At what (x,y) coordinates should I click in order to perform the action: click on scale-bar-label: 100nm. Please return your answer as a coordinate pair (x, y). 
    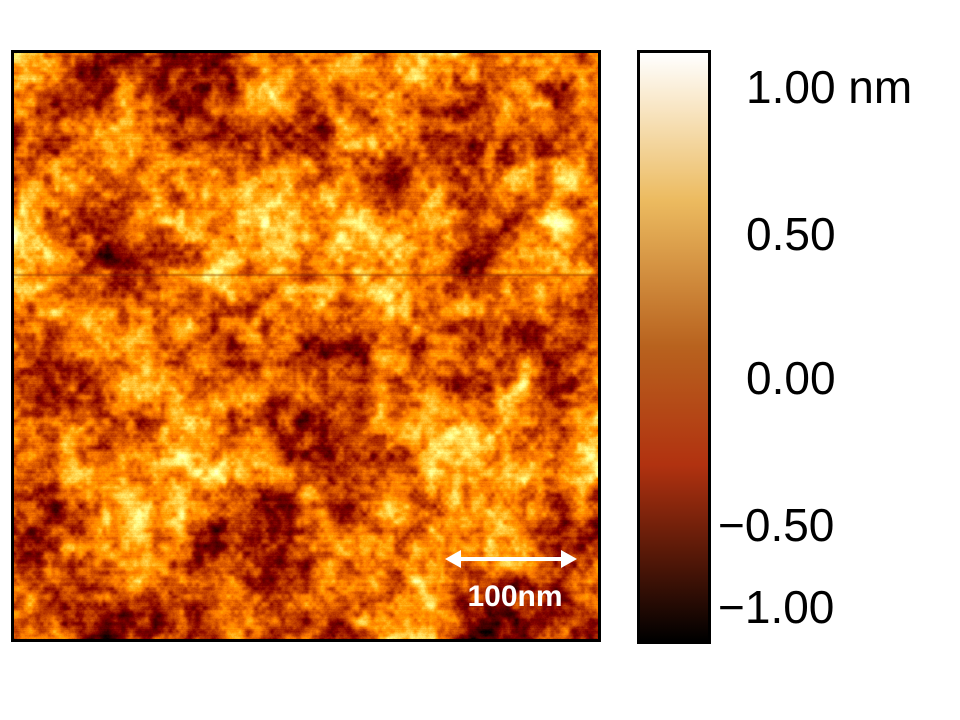
    Looking at the image, I should click on (515, 596).